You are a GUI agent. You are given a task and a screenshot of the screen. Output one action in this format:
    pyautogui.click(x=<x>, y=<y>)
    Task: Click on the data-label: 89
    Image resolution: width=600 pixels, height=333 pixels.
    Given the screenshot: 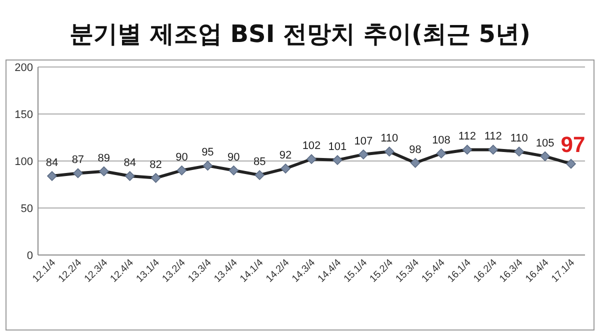 What is the action you would take?
    pyautogui.click(x=104, y=158)
    